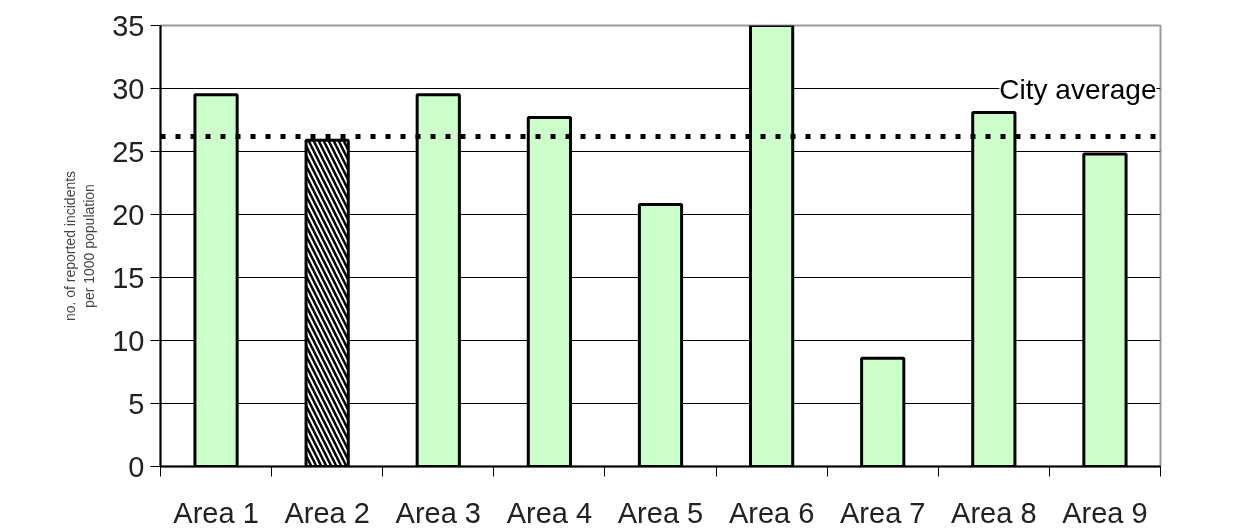 The width and height of the screenshot is (1245, 531). What do you see at coordinates (771, 512) in the screenshot?
I see `x-tick-label: Area 6` at bounding box center [771, 512].